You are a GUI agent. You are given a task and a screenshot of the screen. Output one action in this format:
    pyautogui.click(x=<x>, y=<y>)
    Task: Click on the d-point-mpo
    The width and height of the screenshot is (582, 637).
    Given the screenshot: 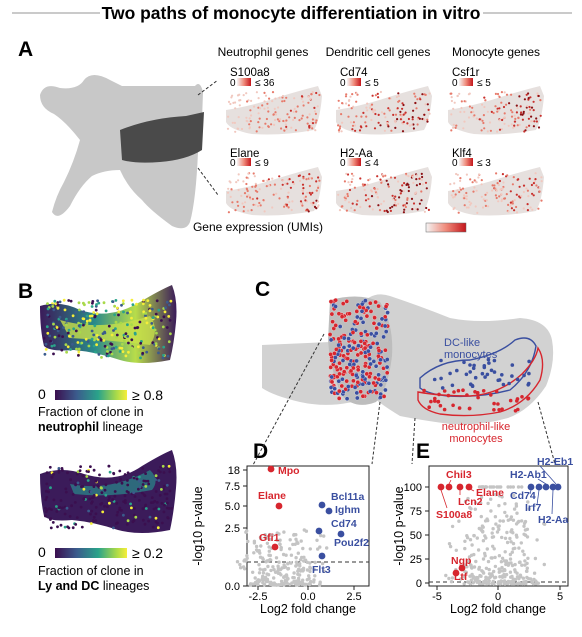 What is the action you would take?
    pyautogui.click(x=271, y=469)
    